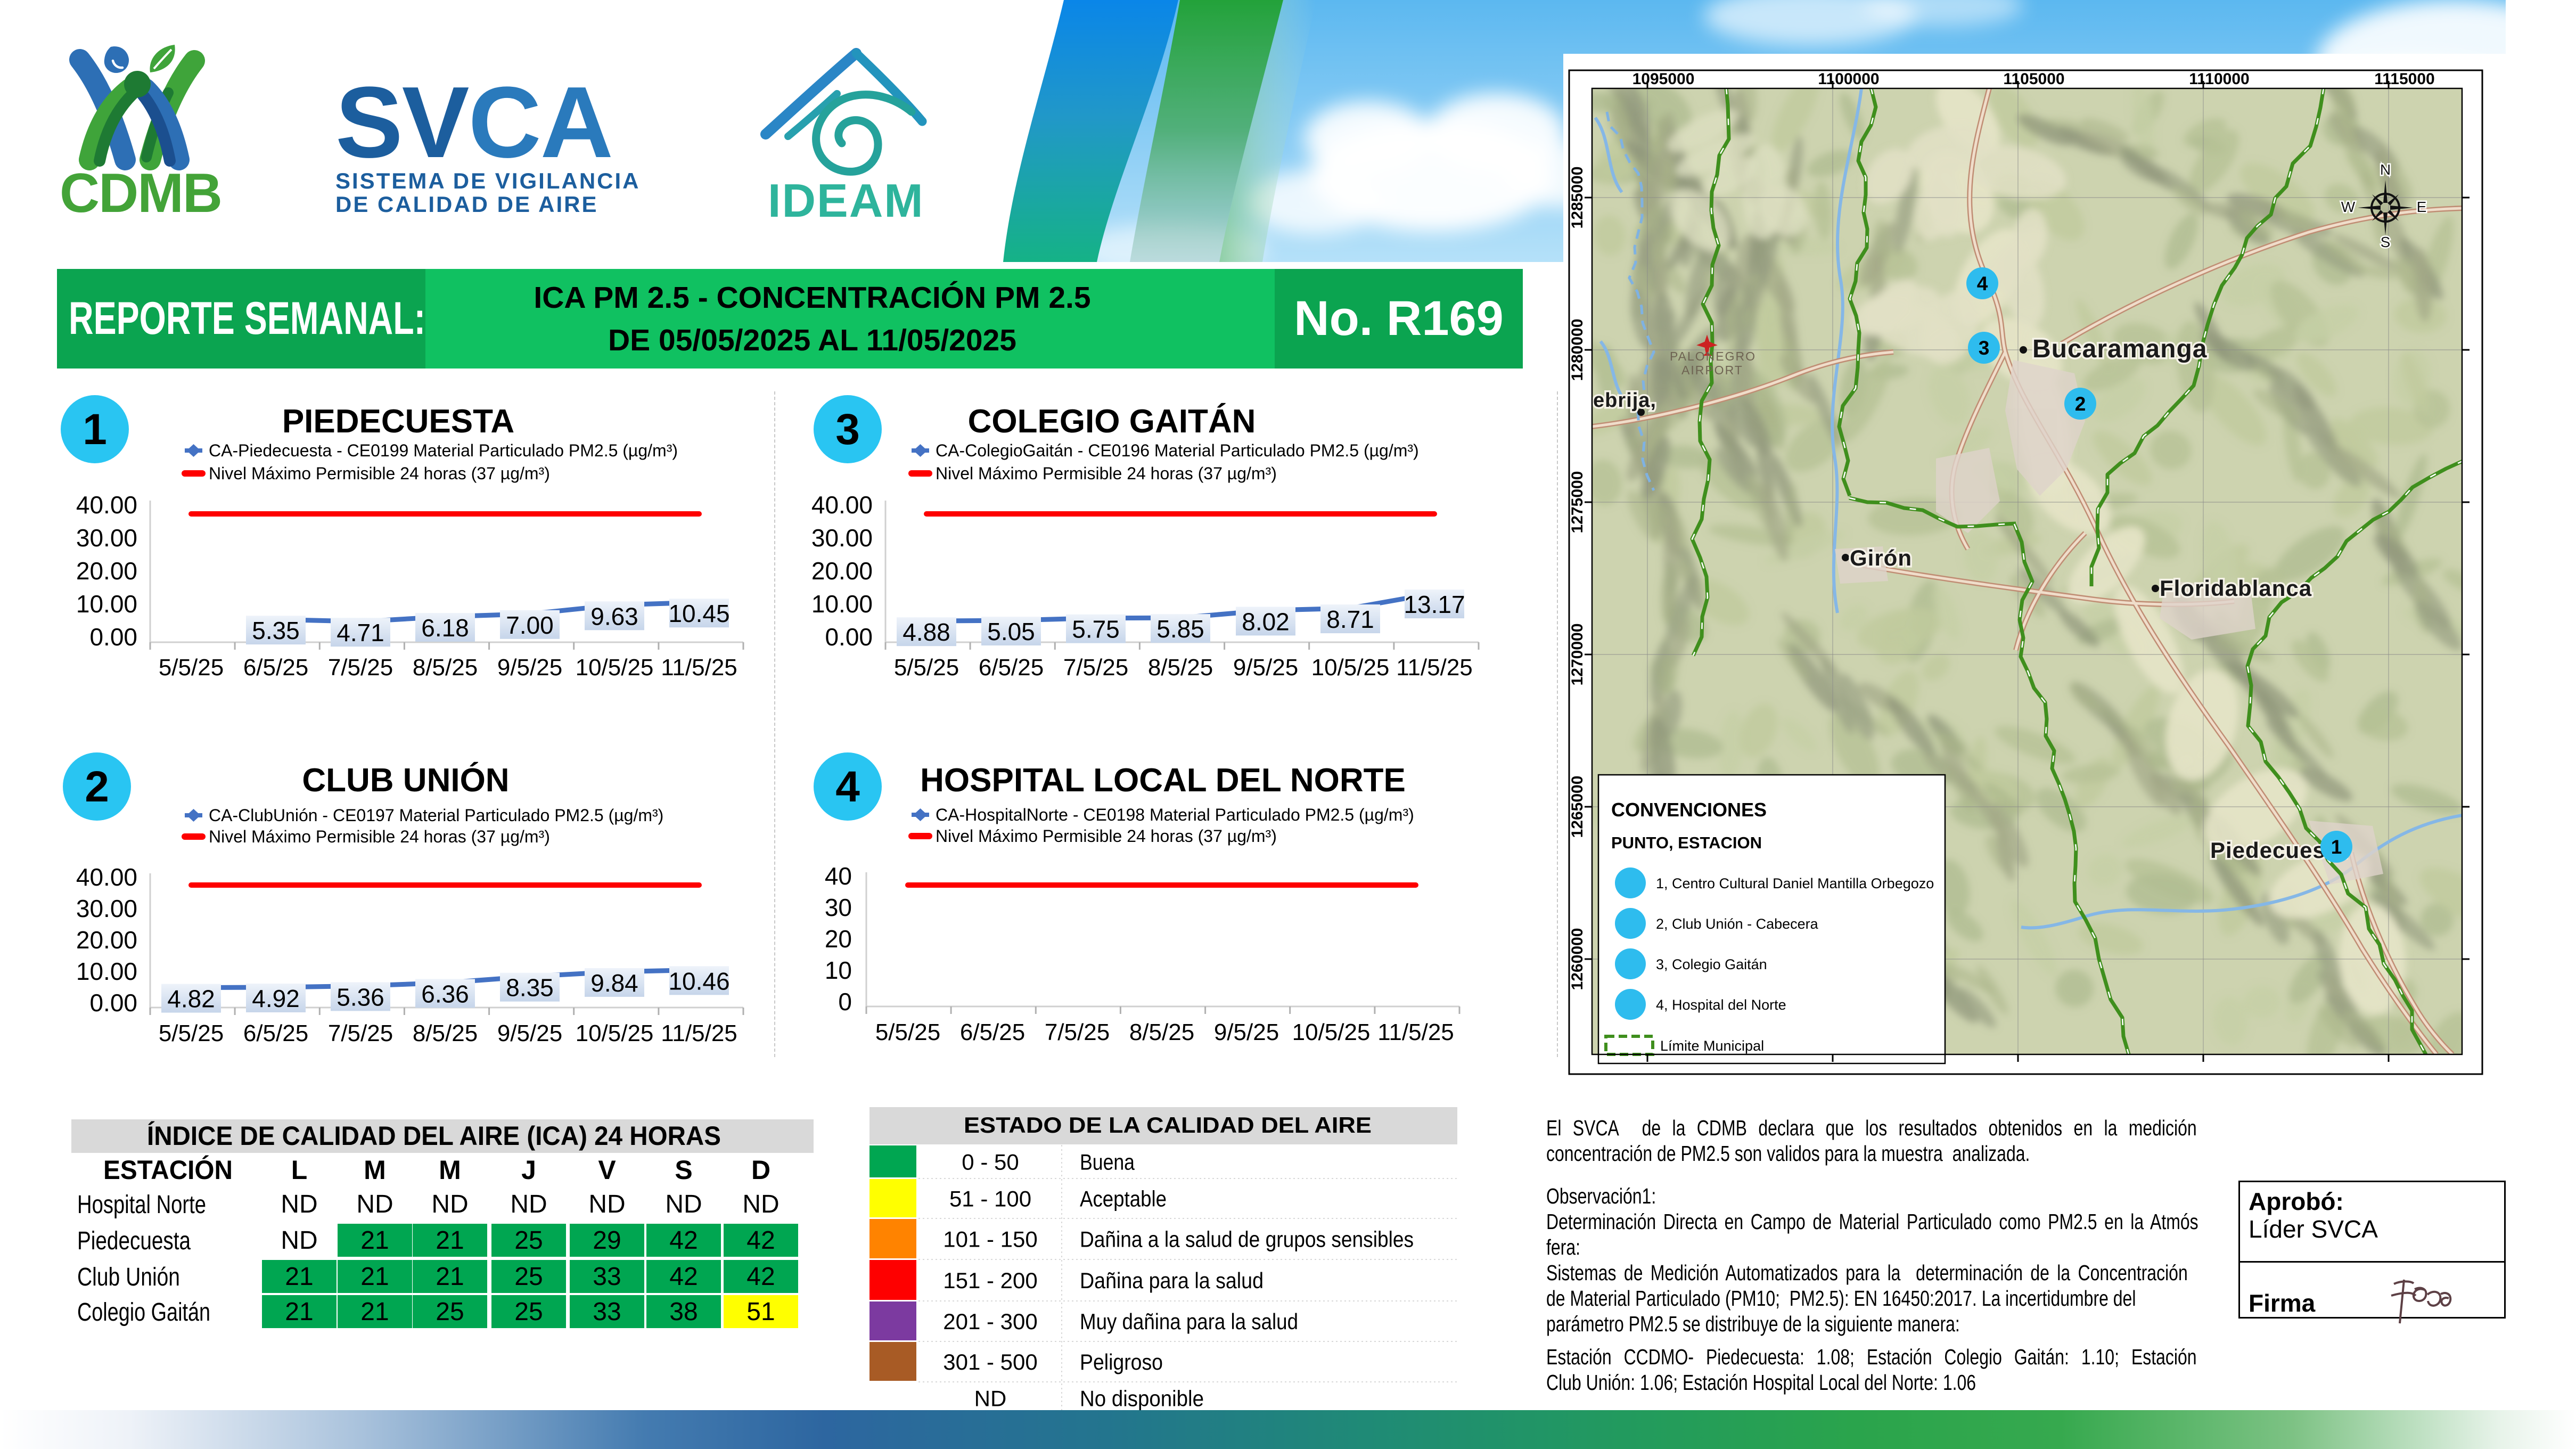 The image size is (2576, 1449). What do you see at coordinates (842, 604) in the screenshot?
I see `svg-text: 10.00` at bounding box center [842, 604].